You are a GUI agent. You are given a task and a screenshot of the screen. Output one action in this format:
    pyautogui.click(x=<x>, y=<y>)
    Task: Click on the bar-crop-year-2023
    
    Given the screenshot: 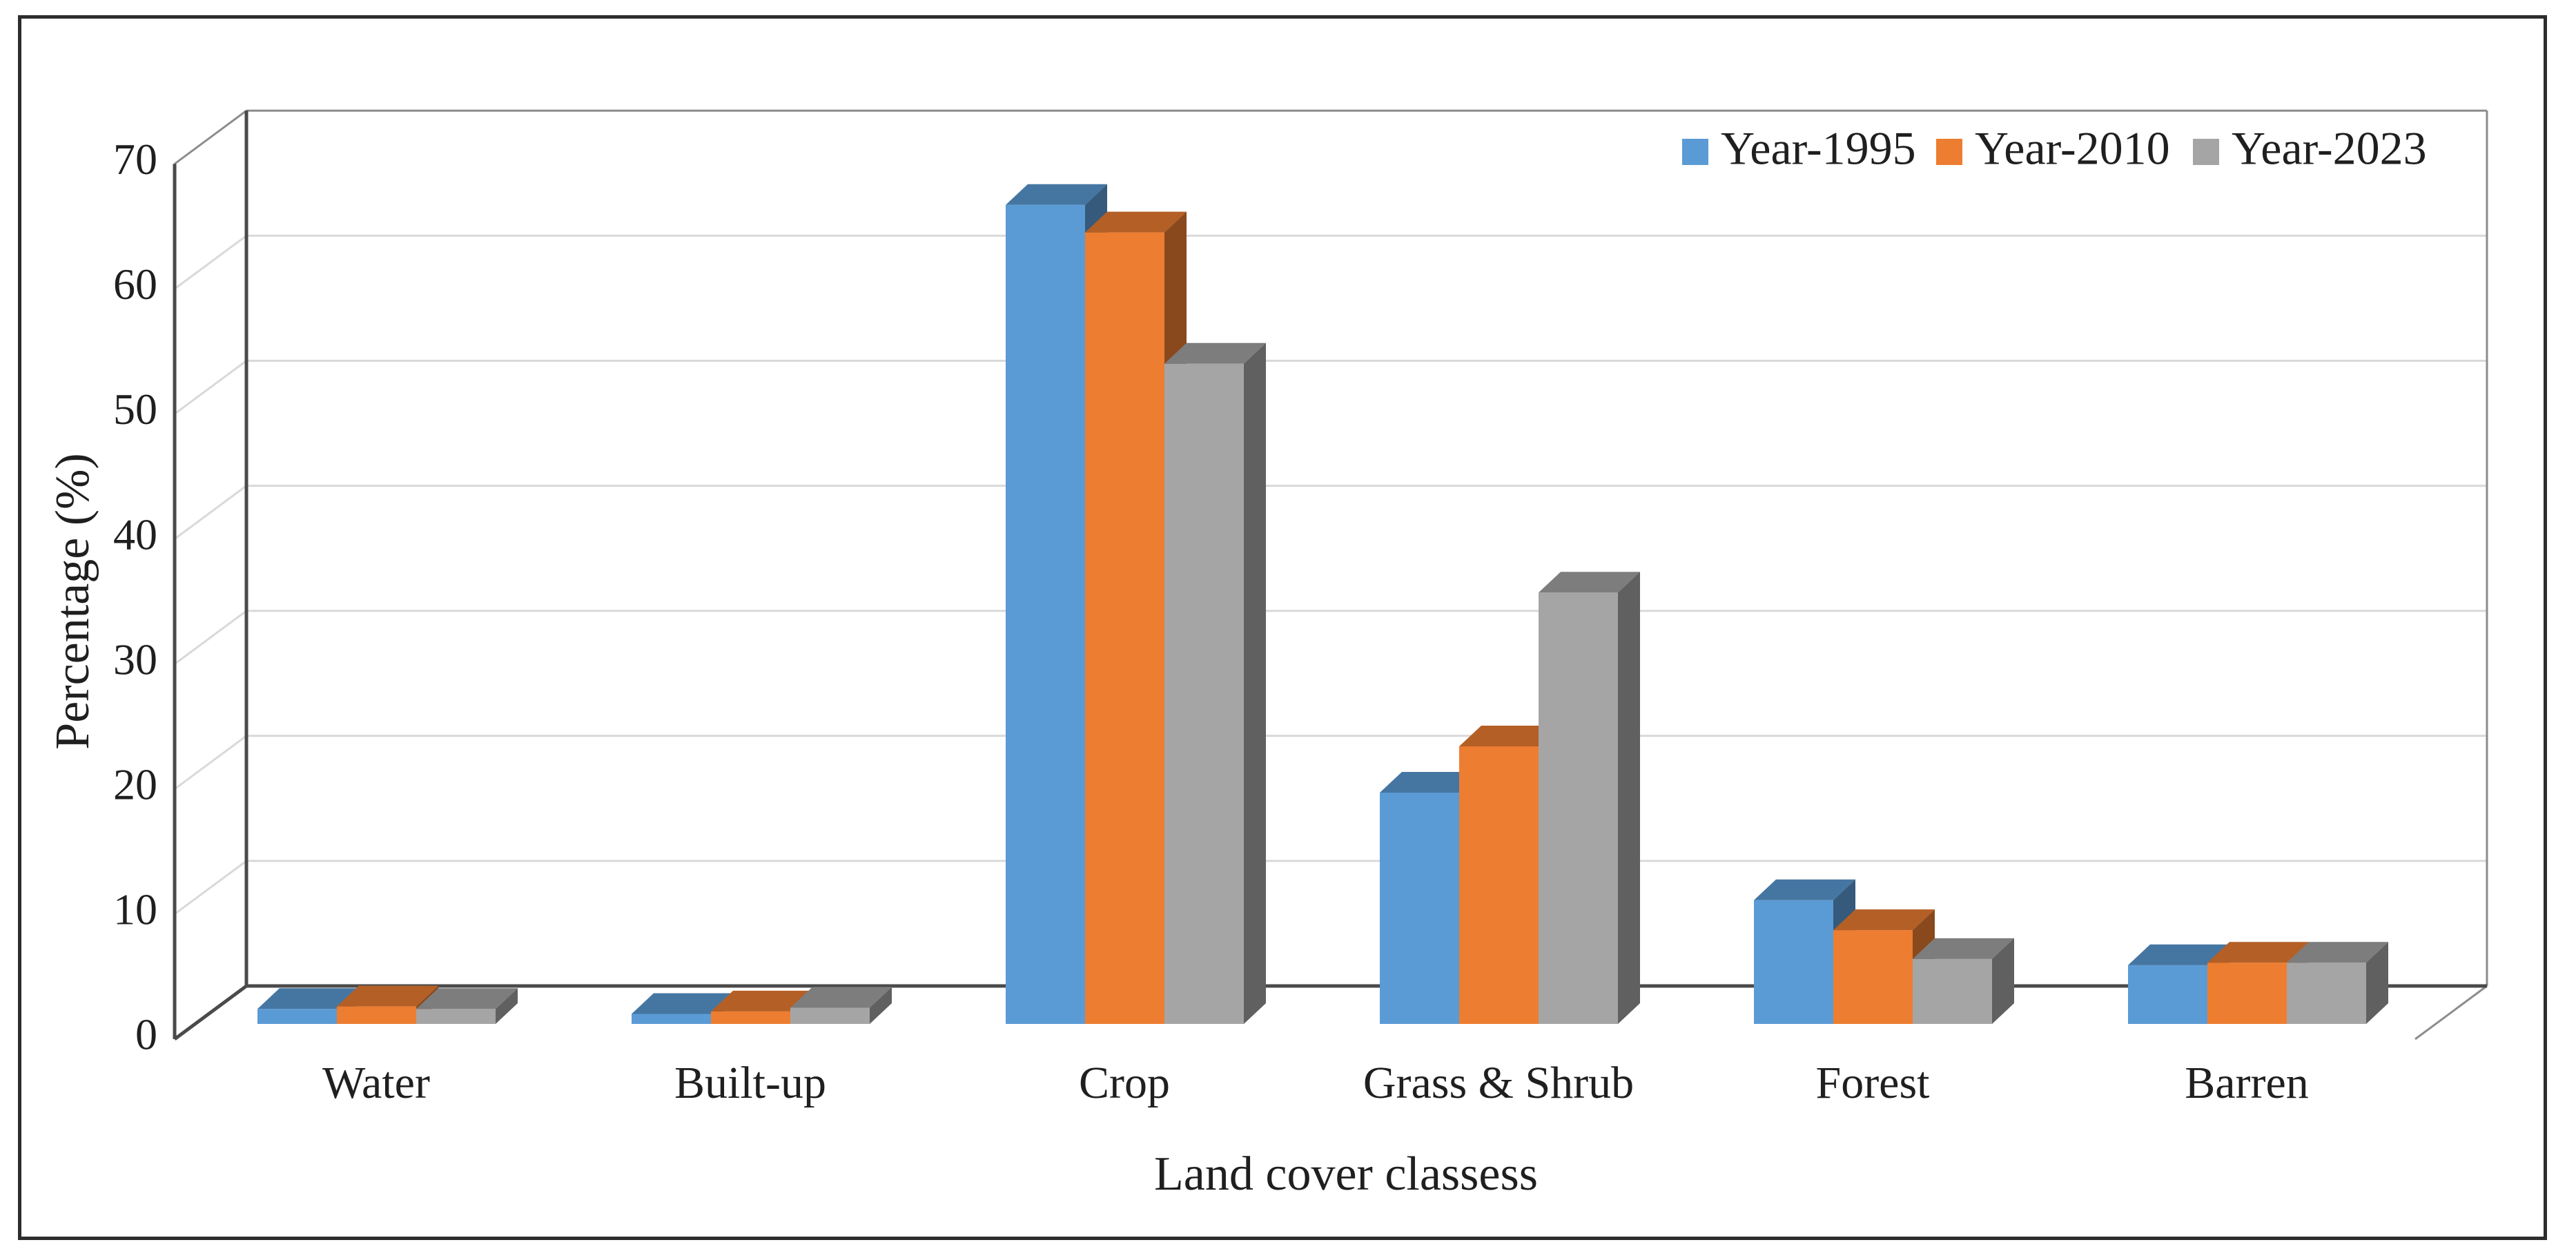 What is the action you would take?
    pyautogui.click(x=1215, y=683)
    